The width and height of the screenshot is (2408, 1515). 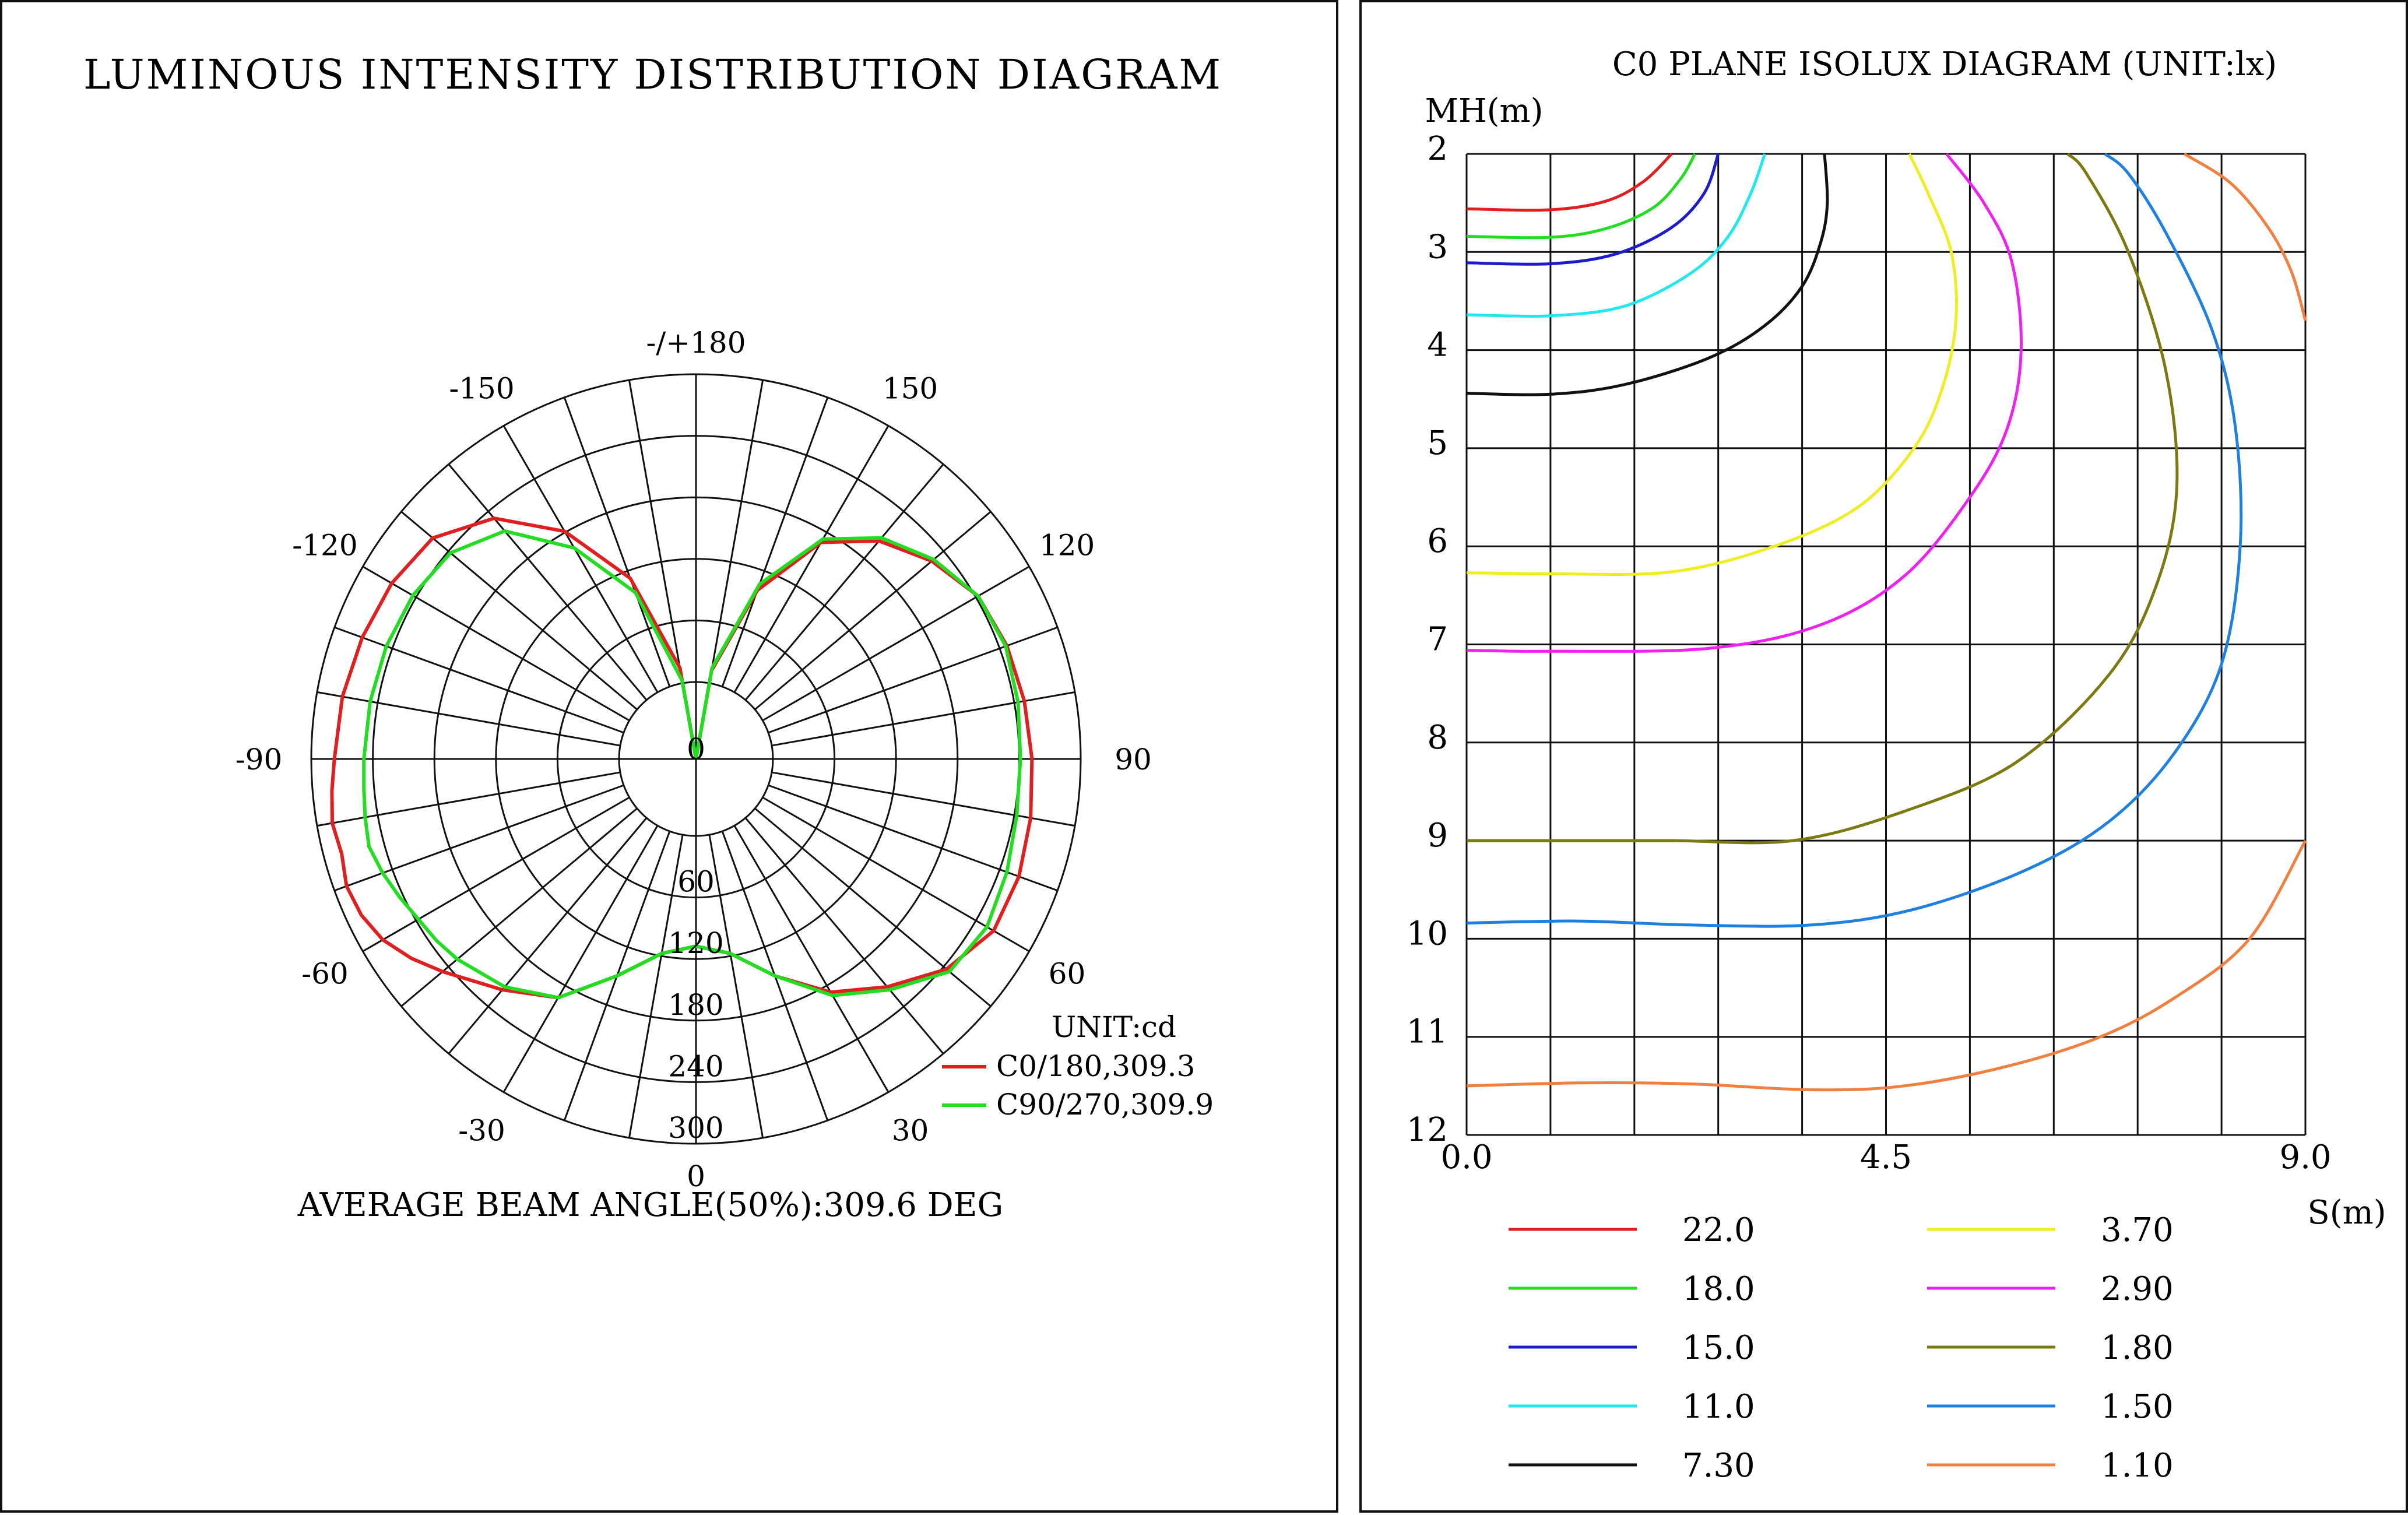 I want to click on polar-curves, so click(x=682, y=758).